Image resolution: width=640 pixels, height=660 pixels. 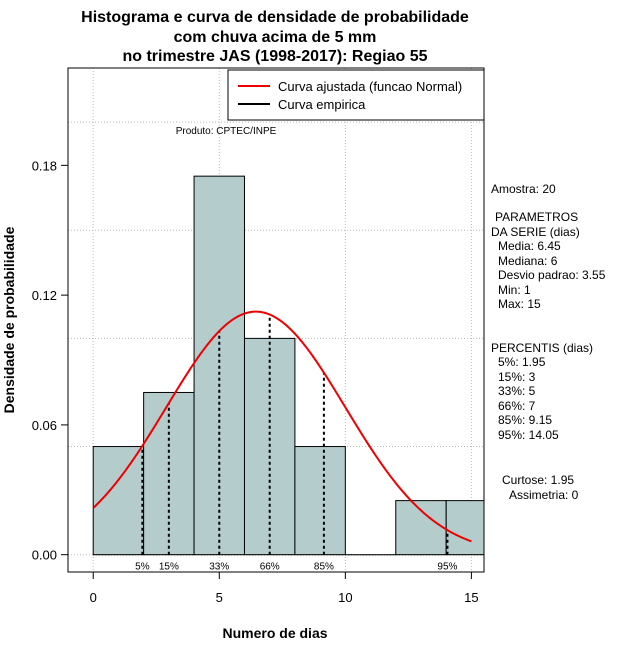 I want to click on y-axis-label: Densidade de probabilidade, so click(x=9, y=319).